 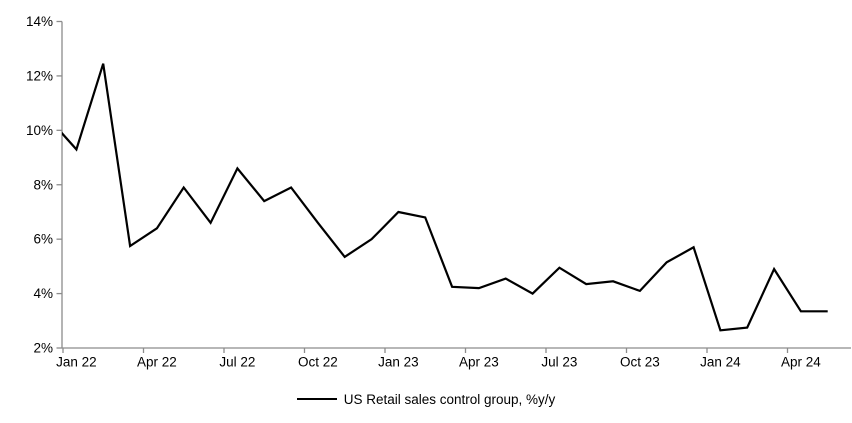 I want to click on x-tick-label: Apr 24, so click(x=801, y=362).